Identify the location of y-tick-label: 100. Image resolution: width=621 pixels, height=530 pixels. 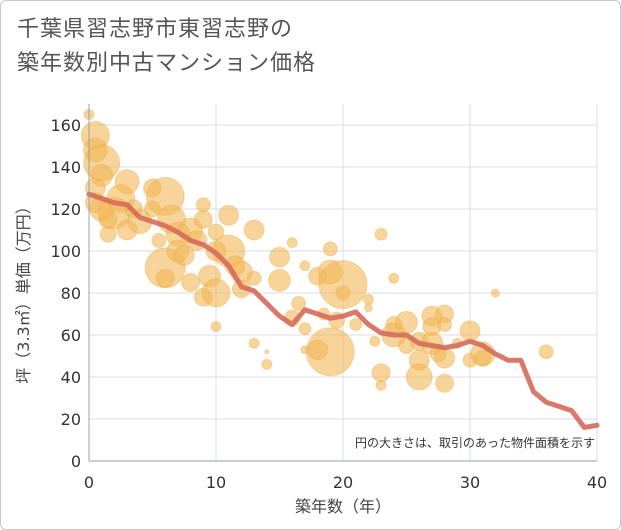
(65, 251).